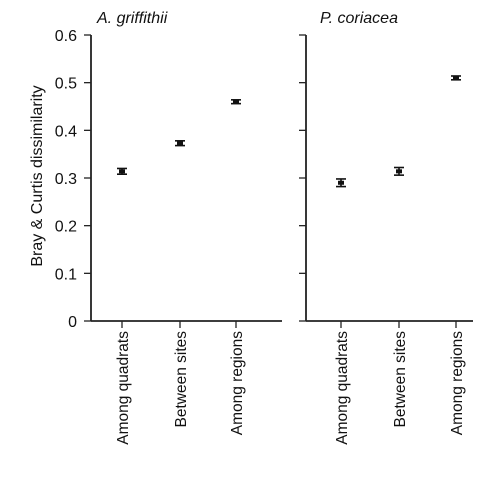  Describe the element at coordinates (66, 36) in the screenshot. I see `y-tick-label: 0.6` at that location.